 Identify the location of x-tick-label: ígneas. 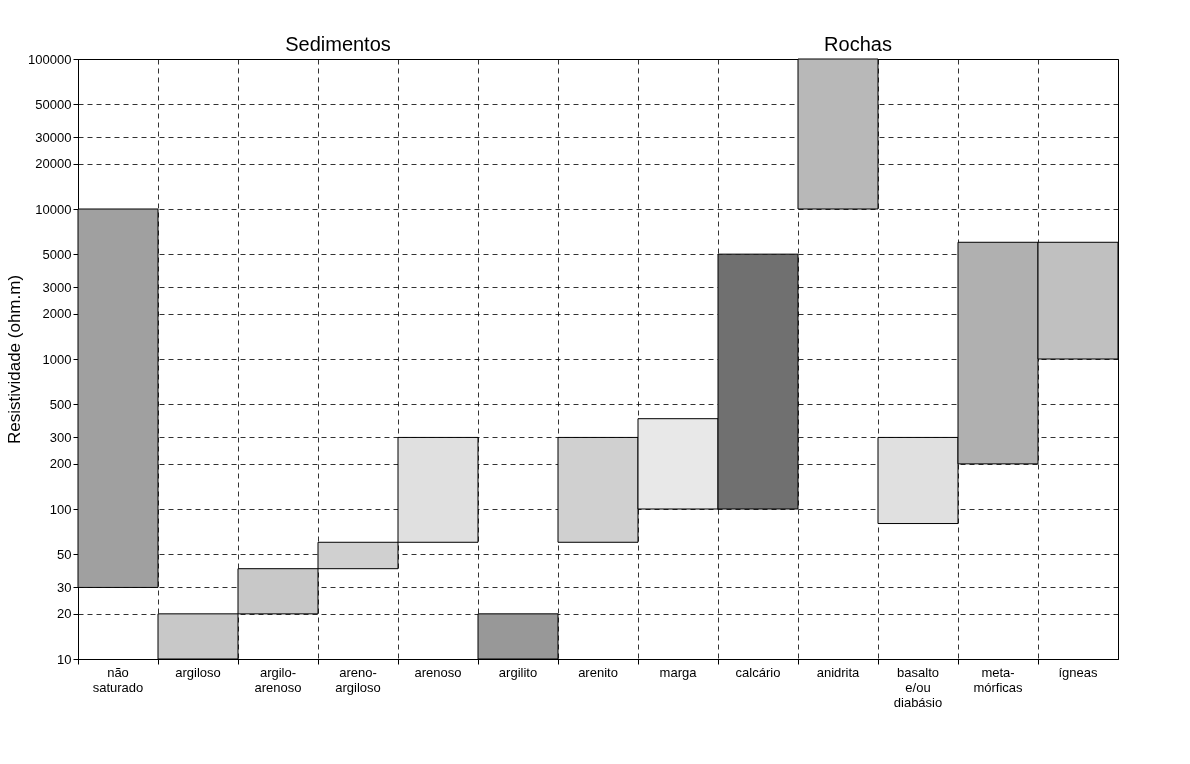
(1078, 672).